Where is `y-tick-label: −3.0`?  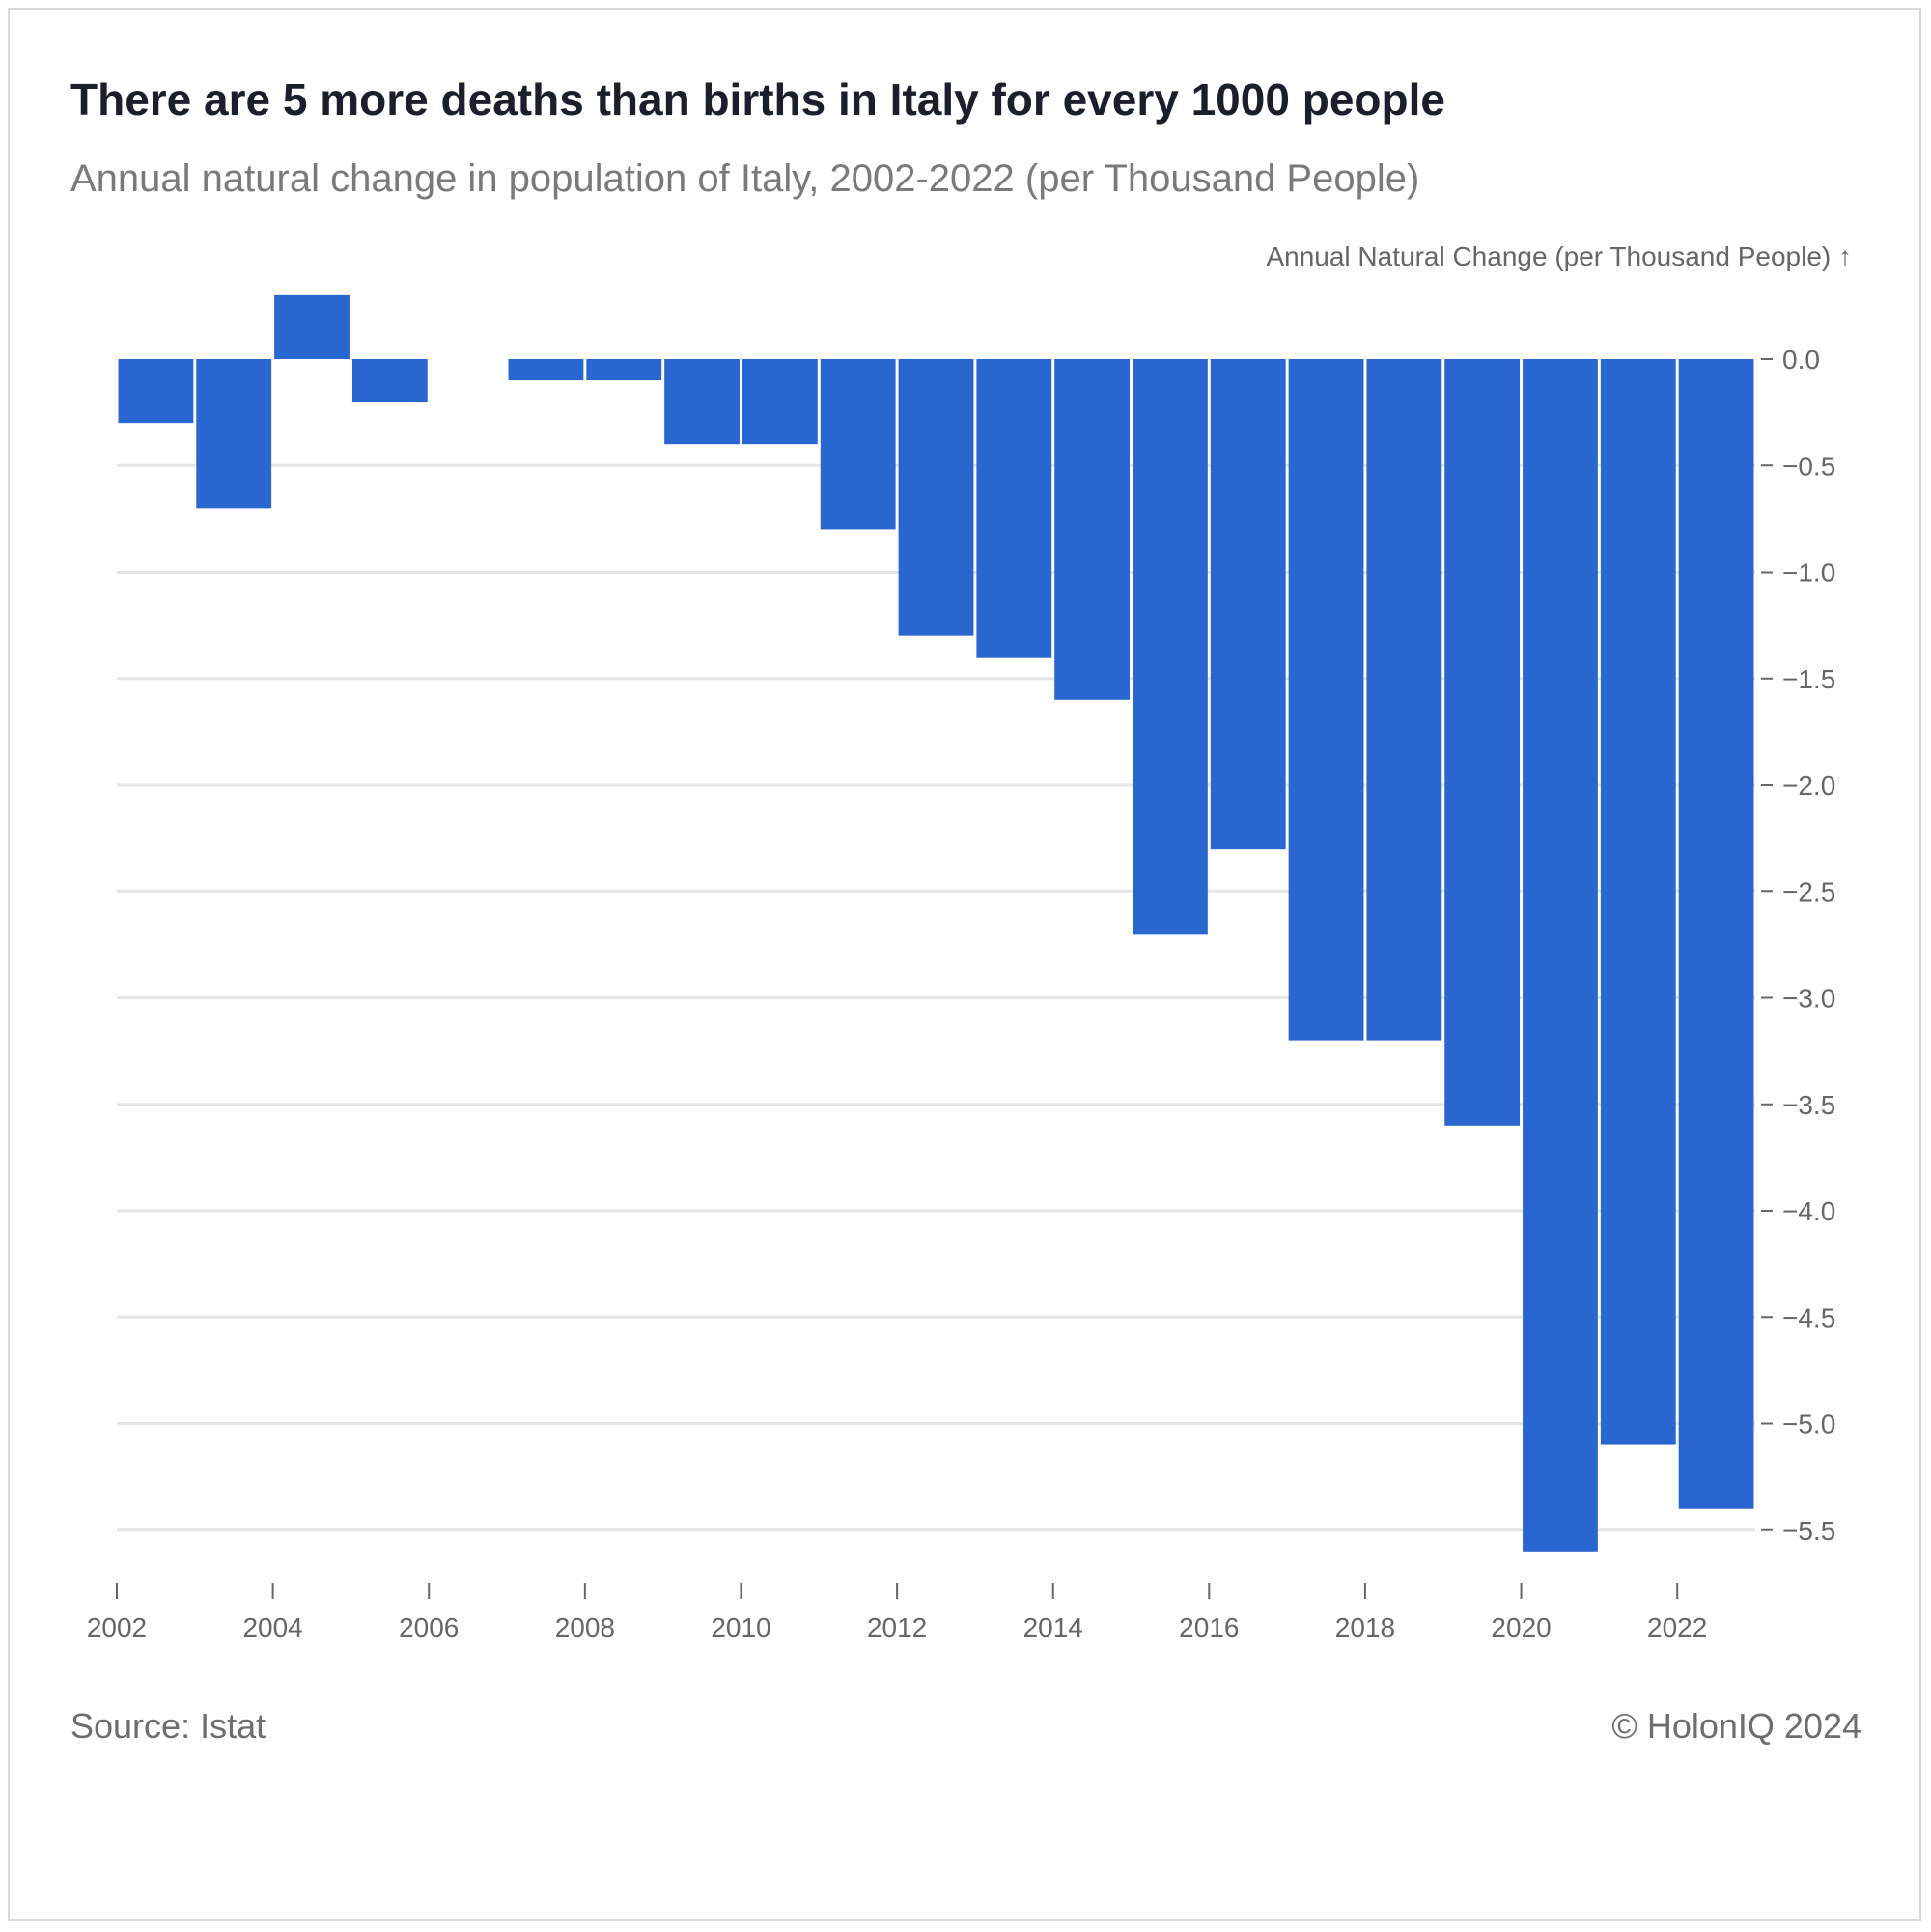
y-tick-label: −3.0 is located at coordinates (1808, 999).